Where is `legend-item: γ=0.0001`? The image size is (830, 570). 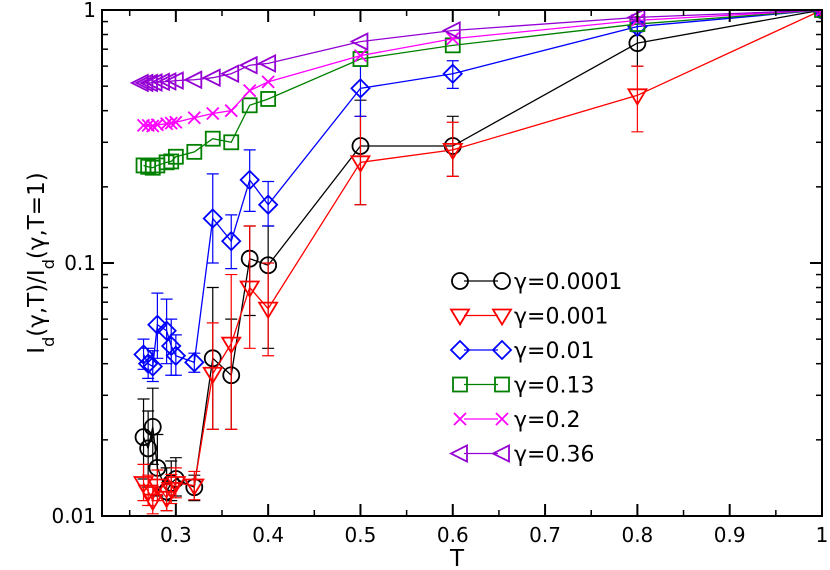
legend-item: γ=0.0001 is located at coordinates (536, 282).